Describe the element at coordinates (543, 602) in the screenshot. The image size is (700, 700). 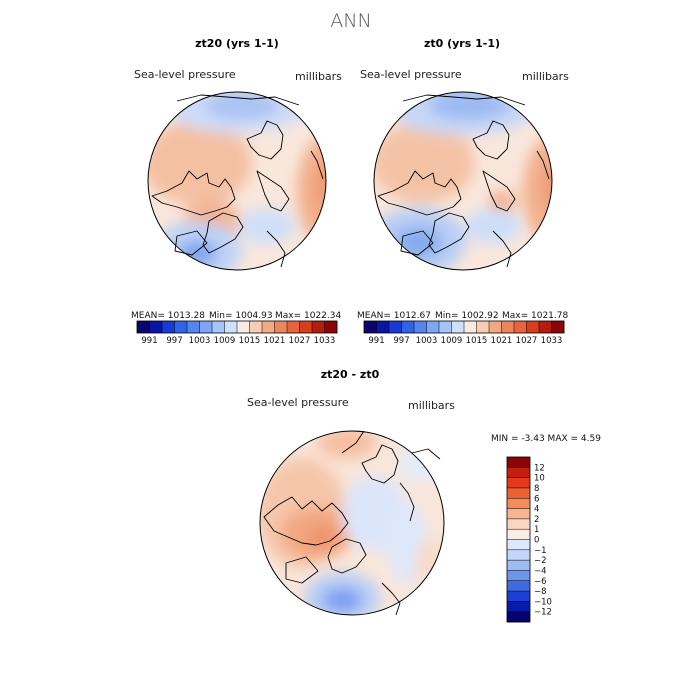
I see `colorbar-tick-label: −10` at that location.